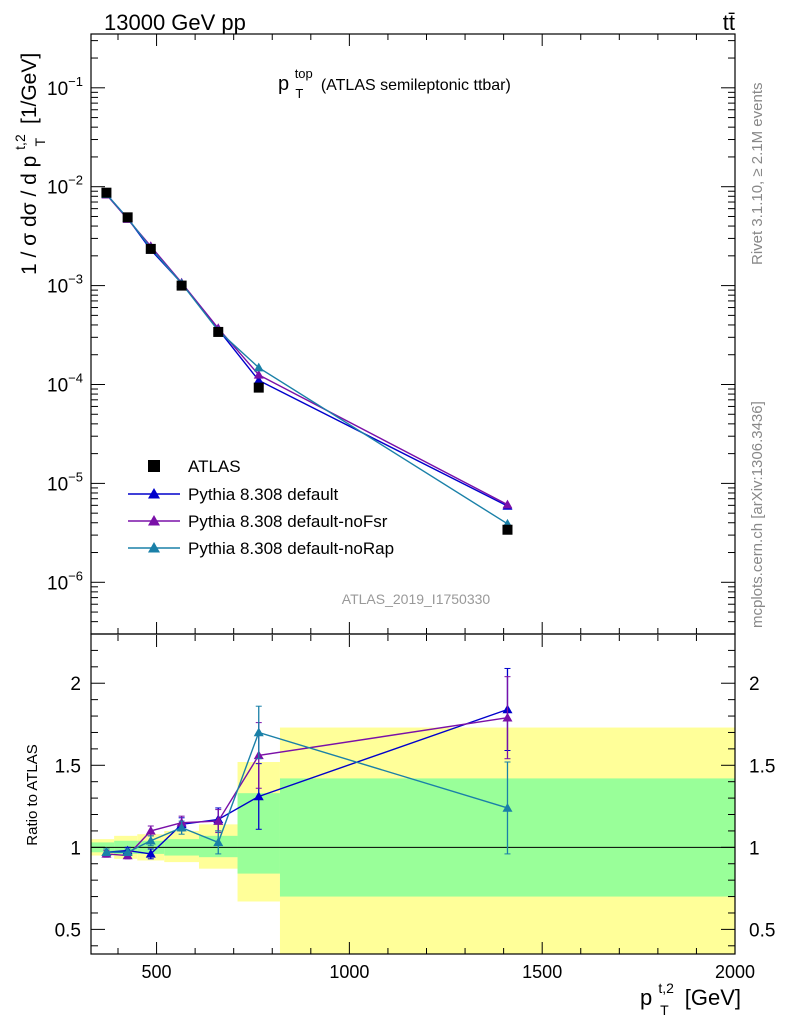 The width and height of the screenshot is (786, 1024). Describe the element at coordinates (214, 466) in the screenshot. I see `legend-label: ATLAS` at that location.